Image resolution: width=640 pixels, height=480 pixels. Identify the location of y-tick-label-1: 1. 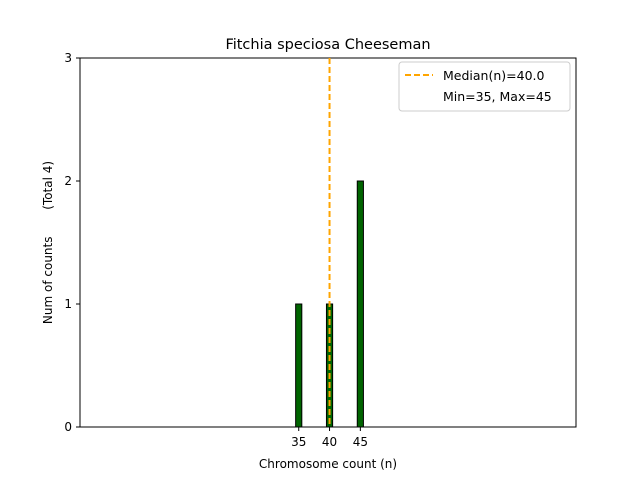
(68, 304).